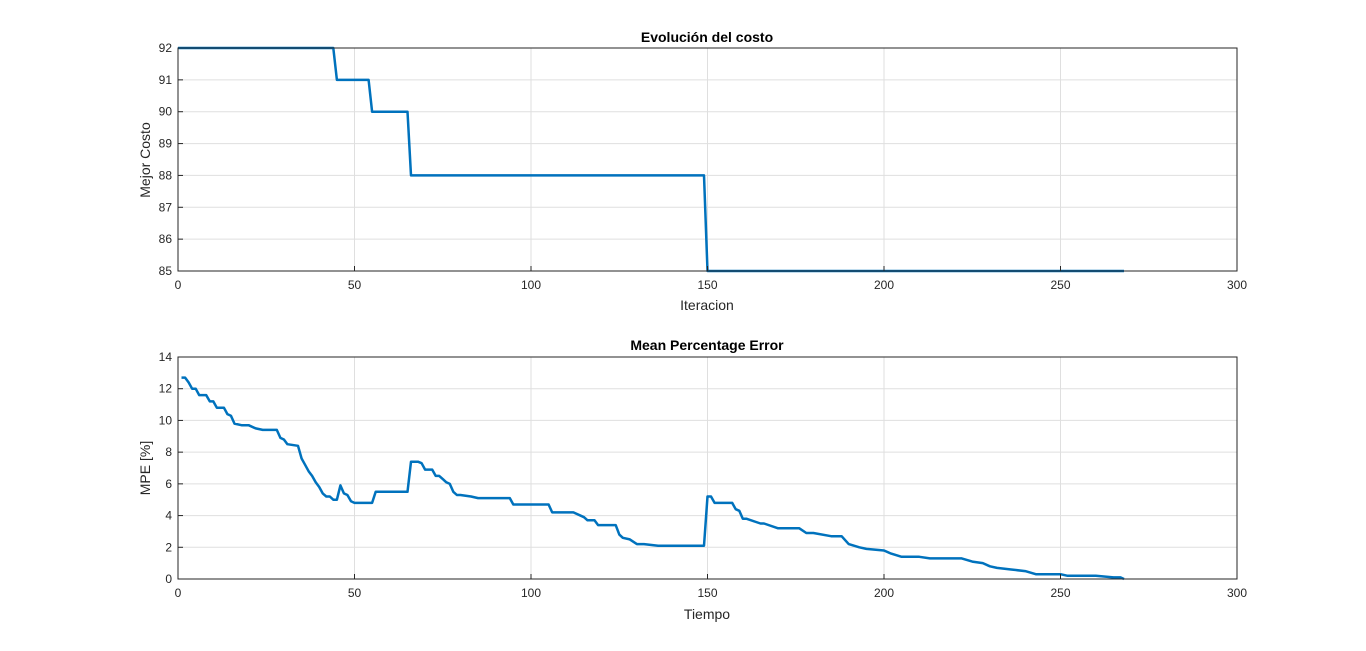 The image size is (1366, 651). Describe the element at coordinates (168, 484) in the screenshot. I see `y-tick-label: 6` at that location.